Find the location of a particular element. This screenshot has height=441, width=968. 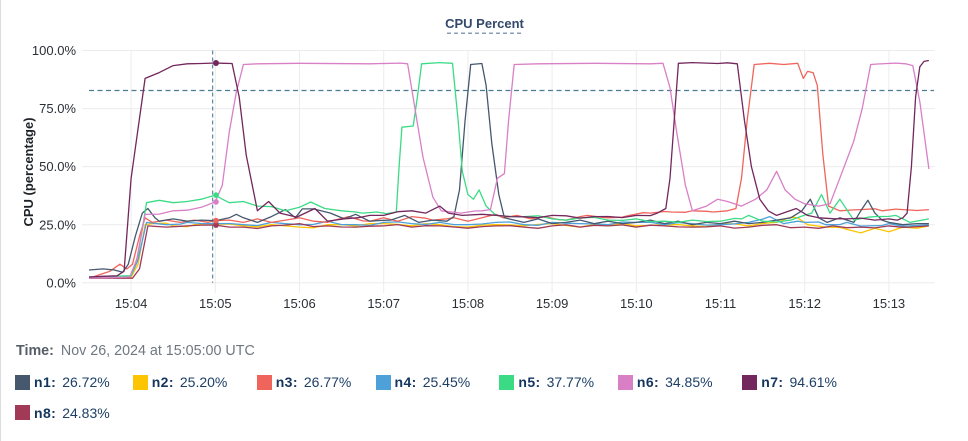

svg-text: 15:11 is located at coordinates (721, 303).